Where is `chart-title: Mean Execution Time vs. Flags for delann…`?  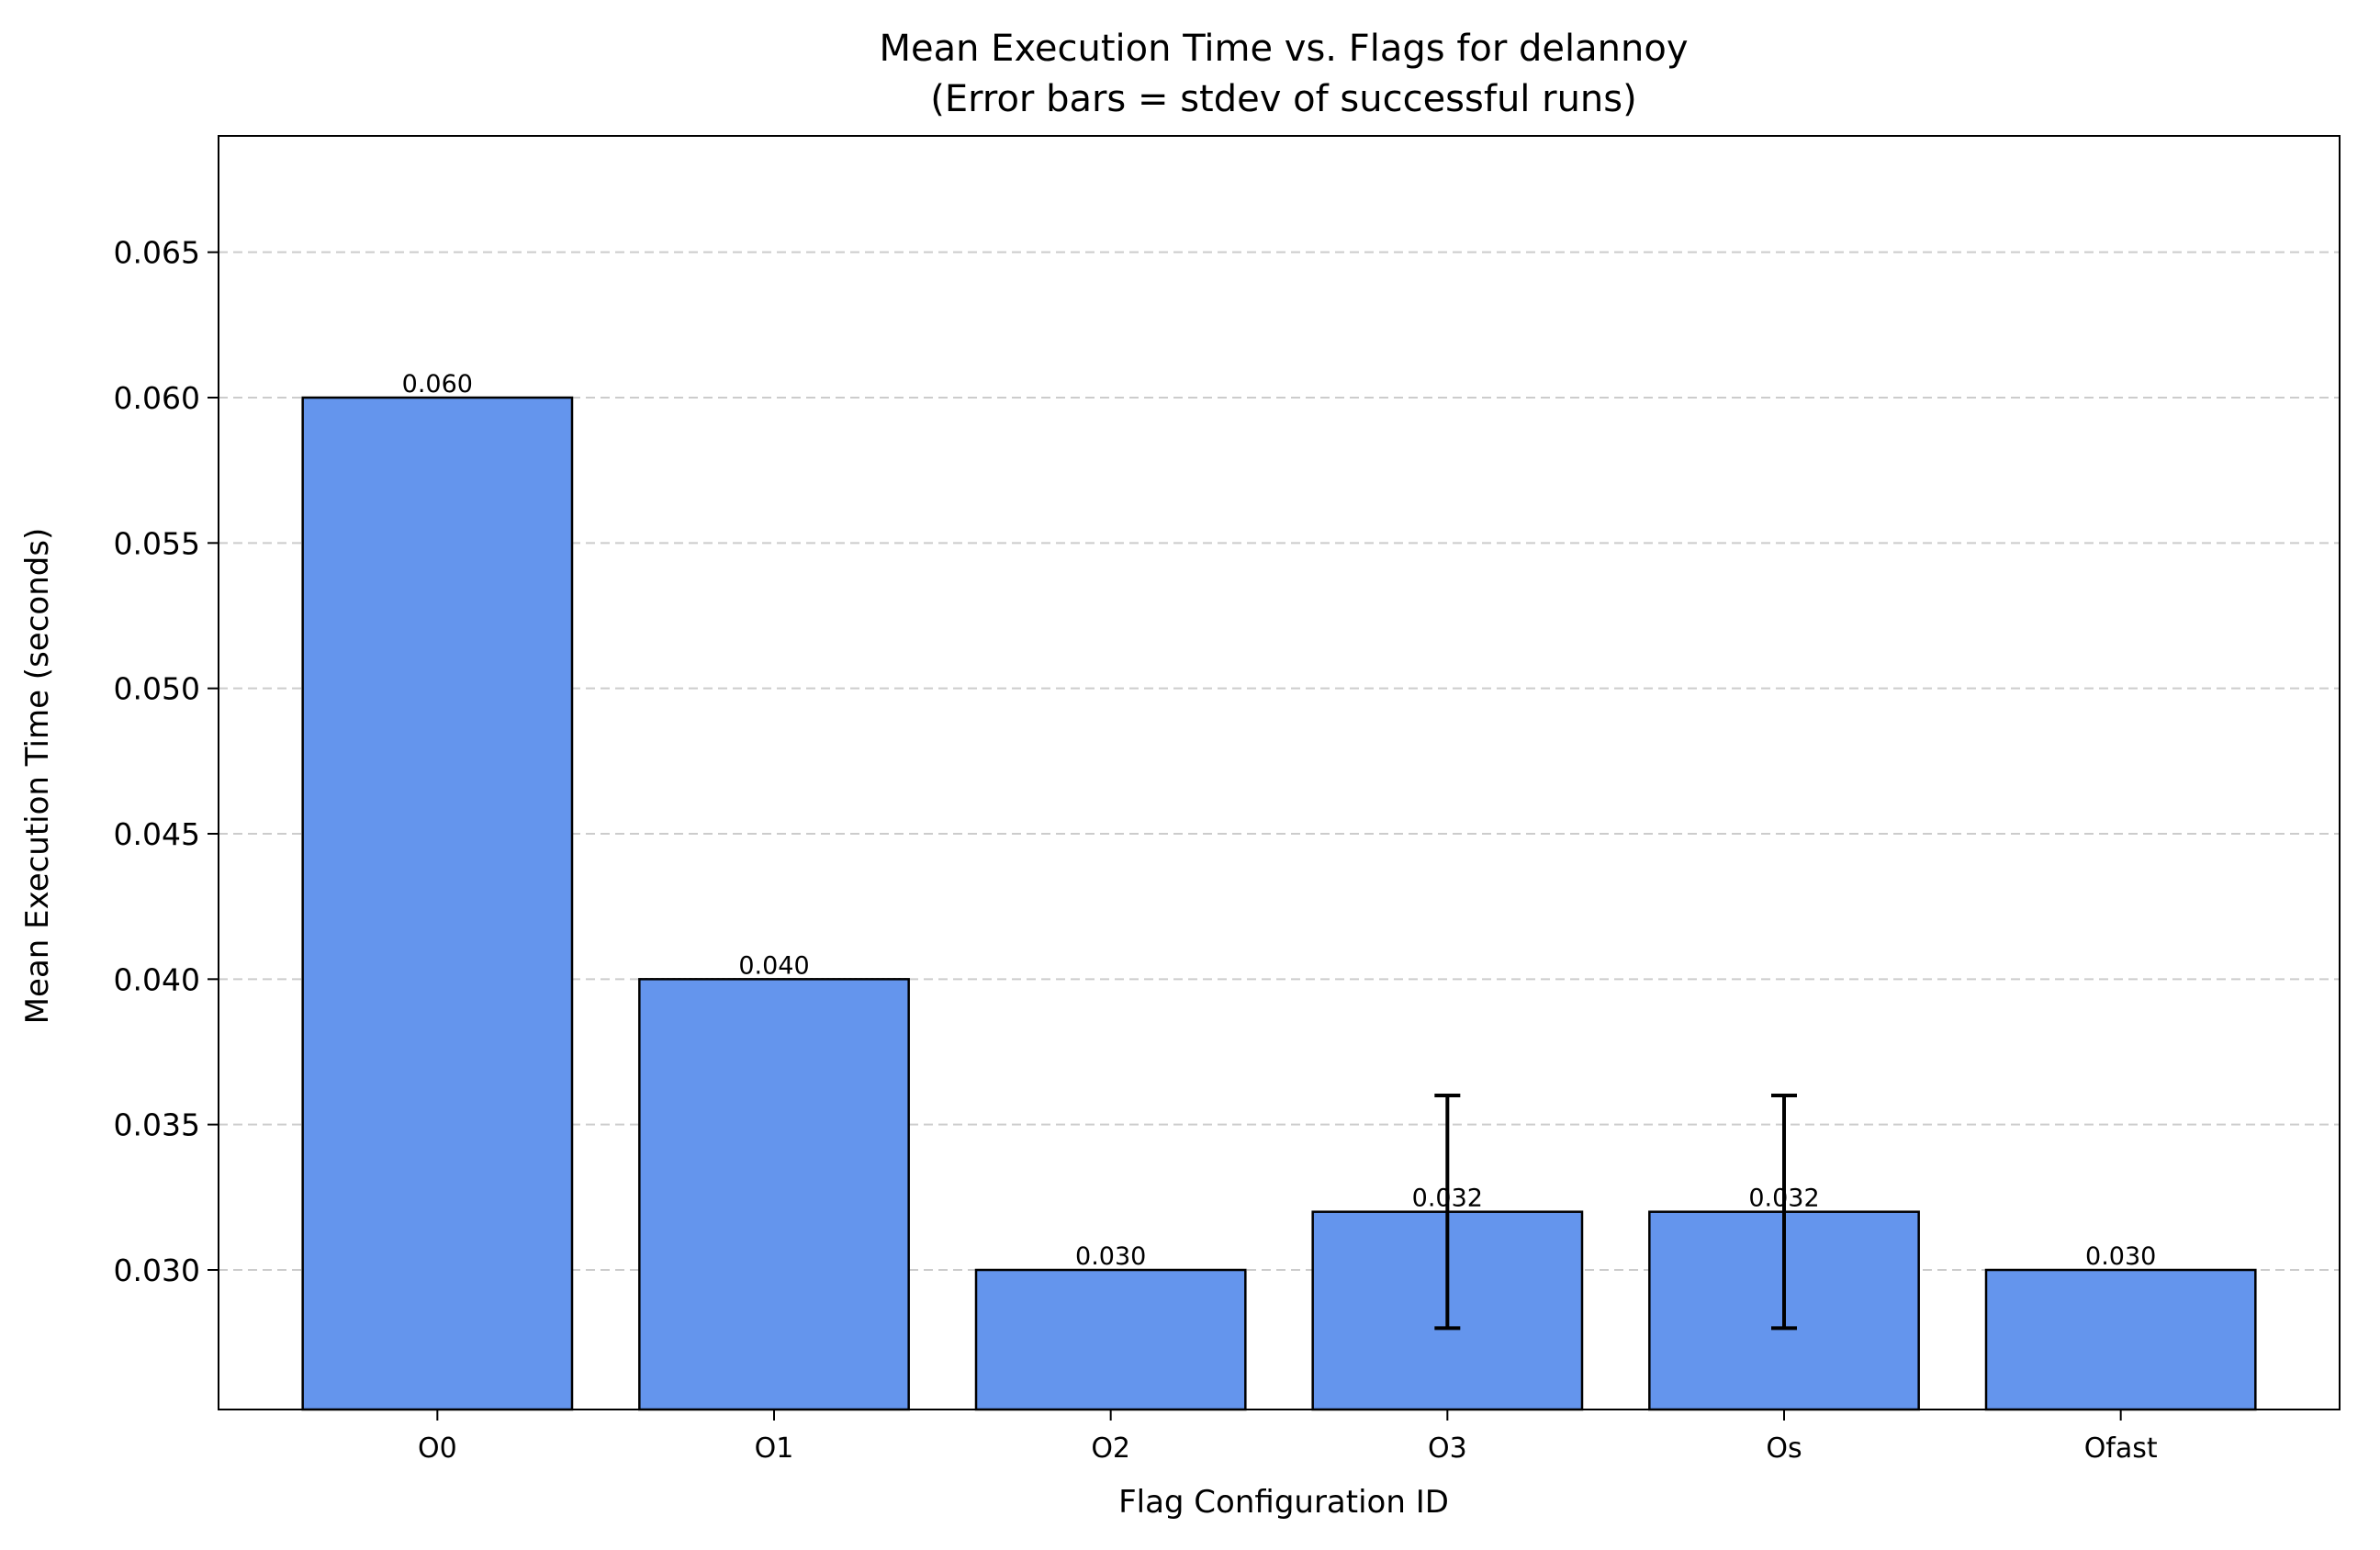
chart-title: Mean Execution Time vs. Flags for delann… is located at coordinates (1283, 49).